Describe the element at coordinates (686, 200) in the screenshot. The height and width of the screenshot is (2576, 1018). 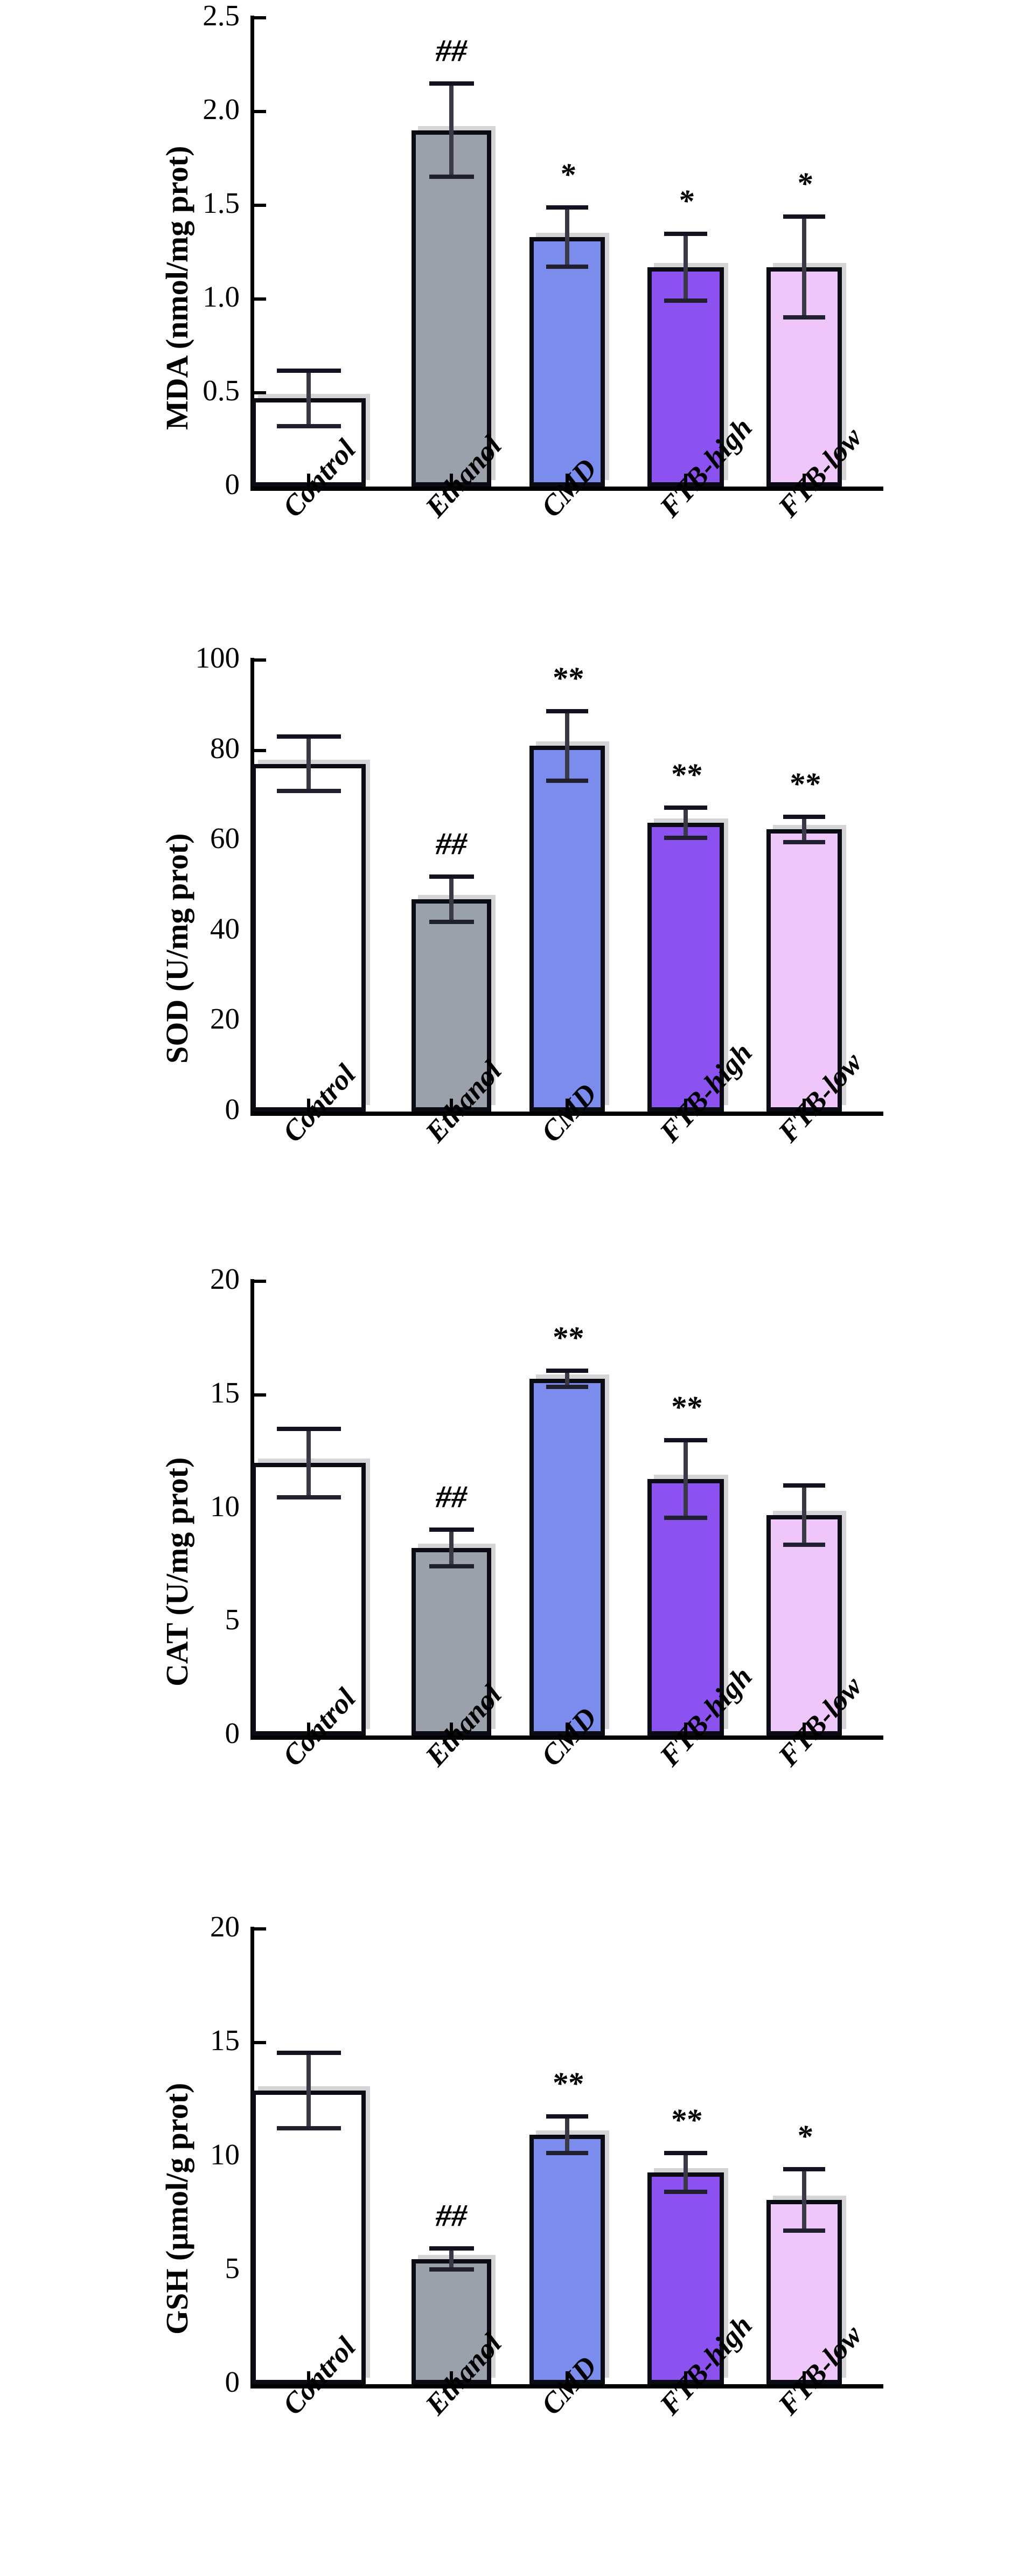
I see `significance-marker-ftb-high: *` at that location.